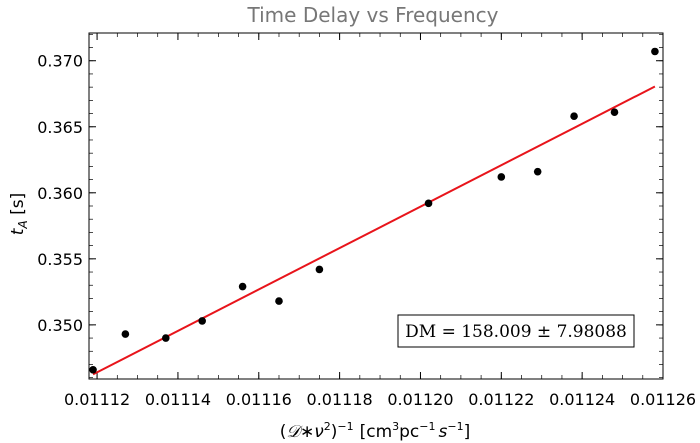 Image resolution: width=700 pixels, height=443 pixels. Describe the element at coordinates (427, 426) in the screenshot. I see `x-label-sup-m1-b: −1` at that location.